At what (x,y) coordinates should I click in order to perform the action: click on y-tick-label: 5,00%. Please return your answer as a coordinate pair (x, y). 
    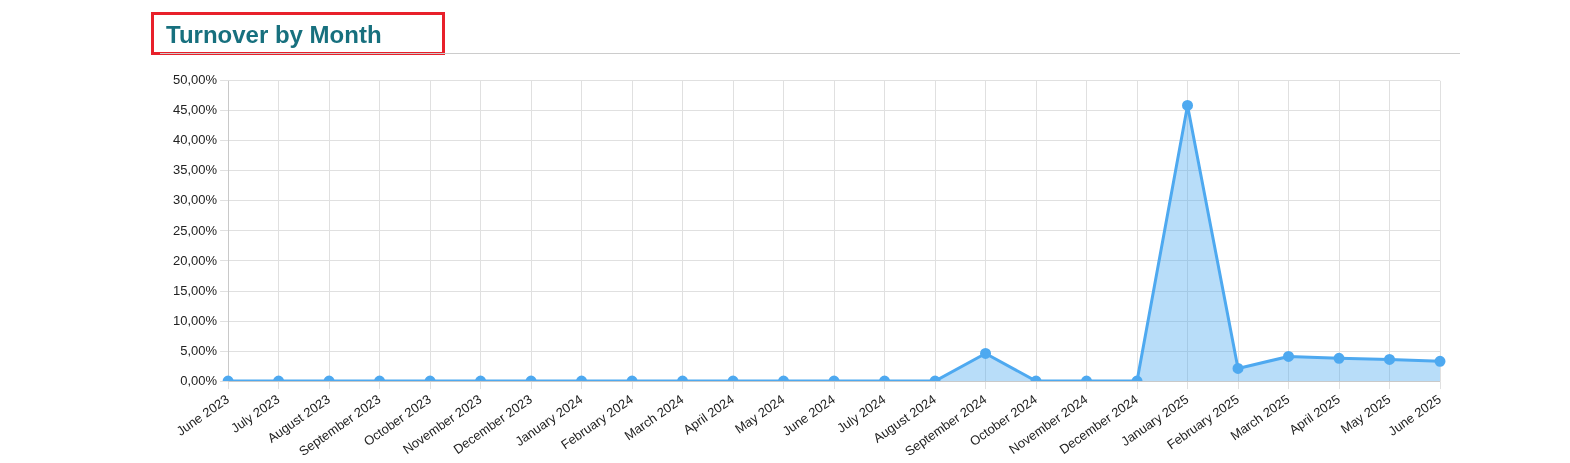
    Looking at the image, I should click on (199, 350).